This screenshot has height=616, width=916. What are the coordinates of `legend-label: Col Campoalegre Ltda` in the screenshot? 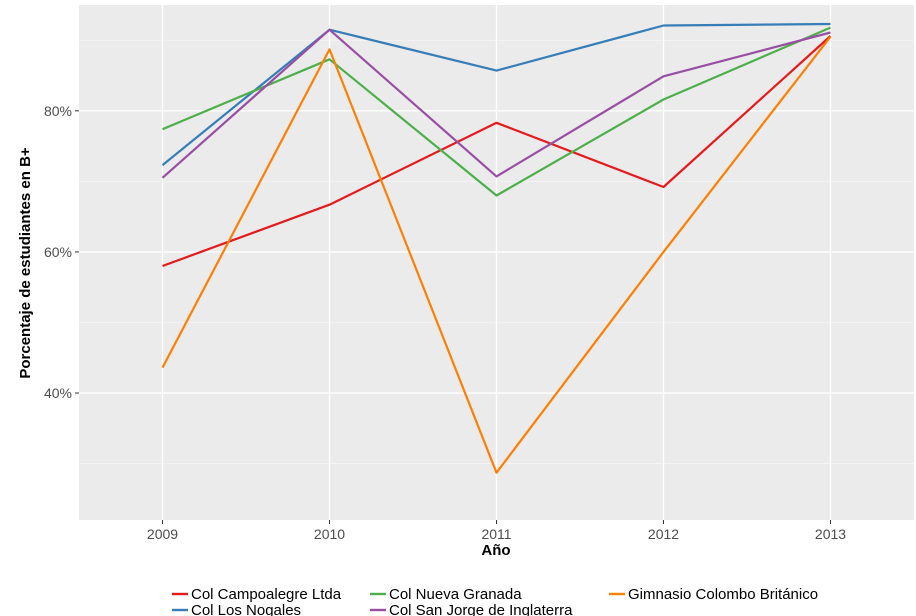 It's located at (266, 594).